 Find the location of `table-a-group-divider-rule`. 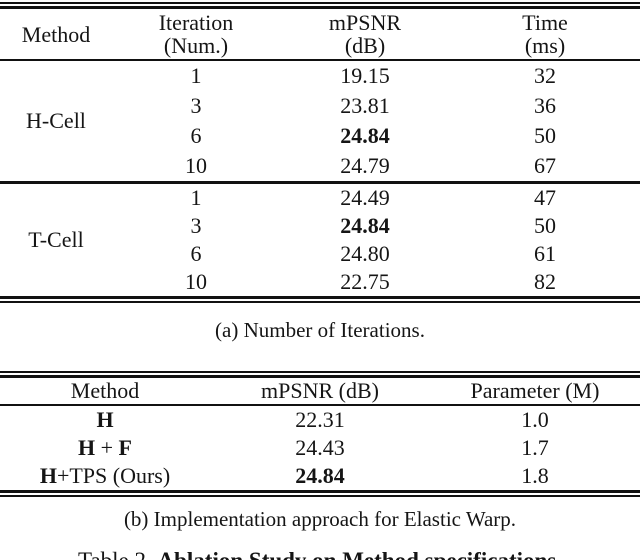

table-a-group-divider-rule is located at coordinates (320, 182).